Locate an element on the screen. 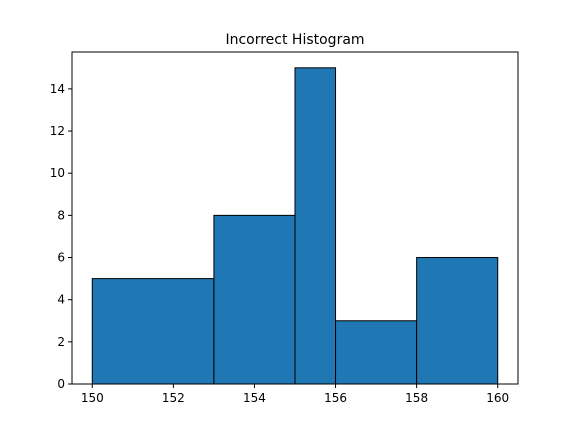 Image resolution: width=576 pixels, height=432 pixels. x-tick-label-5: 160 is located at coordinates (497, 398).